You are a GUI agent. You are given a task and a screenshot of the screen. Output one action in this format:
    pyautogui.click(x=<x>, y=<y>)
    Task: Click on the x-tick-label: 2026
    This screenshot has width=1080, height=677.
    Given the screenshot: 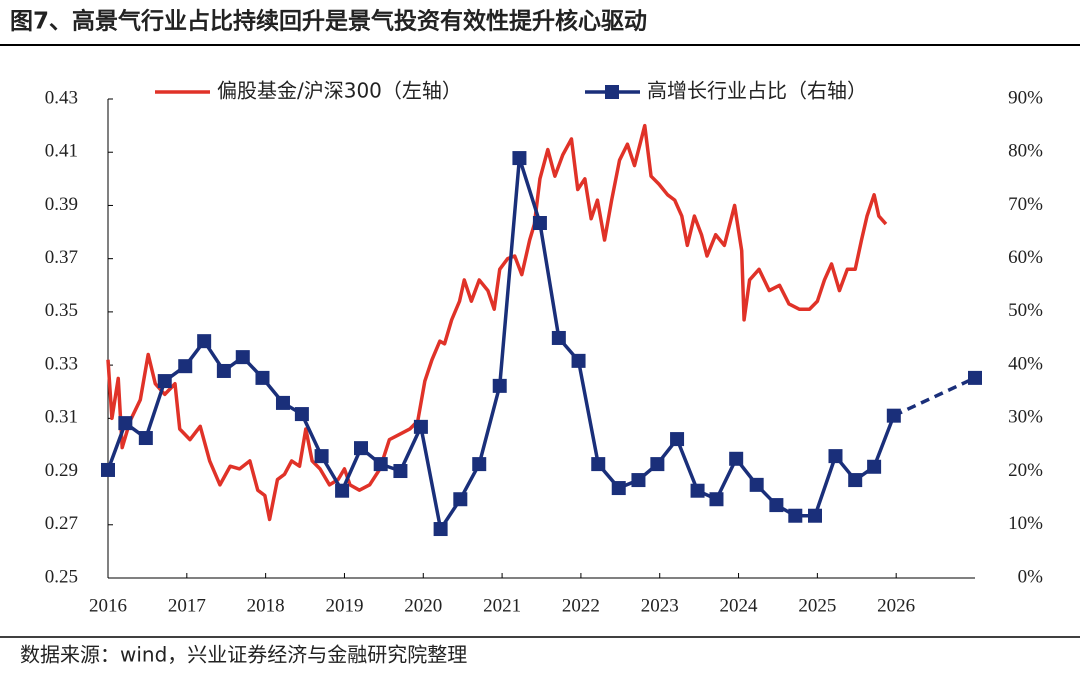 What is the action you would take?
    pyautogui.click(x=896, y=605)
    